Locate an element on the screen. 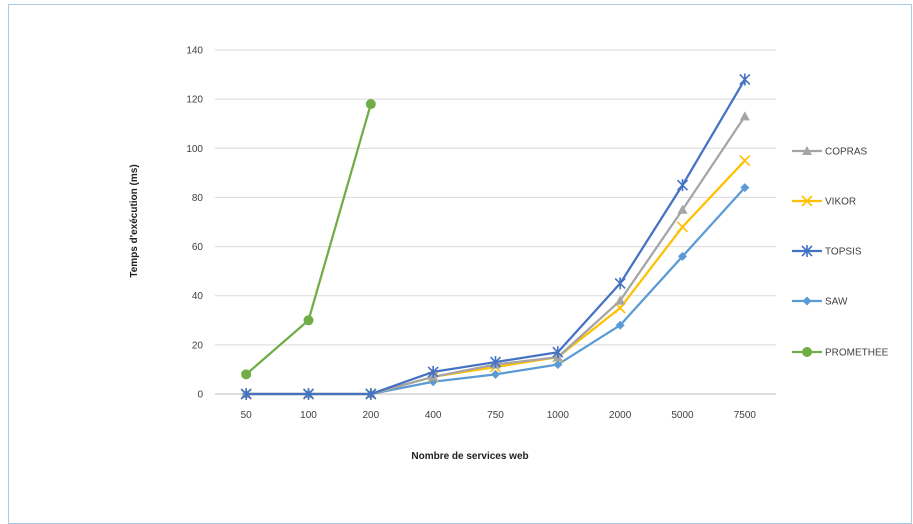  y-tick-label: 60 is located at coordinates (198, 247).